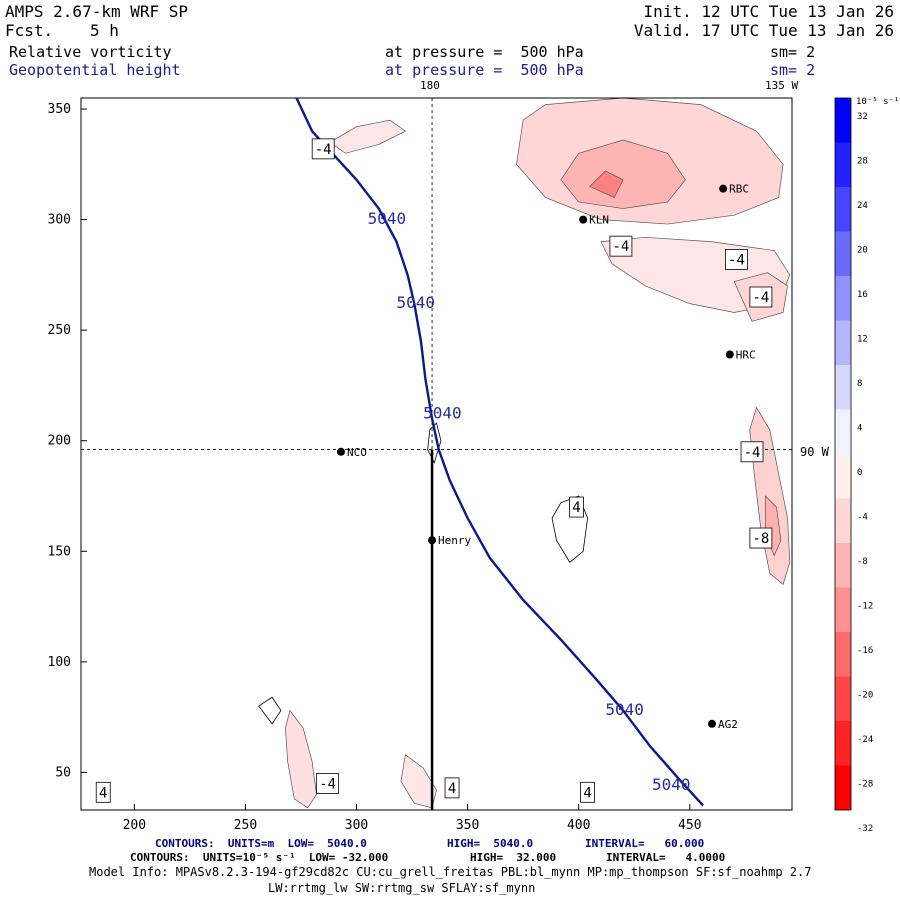 The image size is (900, 900). I want to click on colorbar-tick-label: -4, so click(862, 517).